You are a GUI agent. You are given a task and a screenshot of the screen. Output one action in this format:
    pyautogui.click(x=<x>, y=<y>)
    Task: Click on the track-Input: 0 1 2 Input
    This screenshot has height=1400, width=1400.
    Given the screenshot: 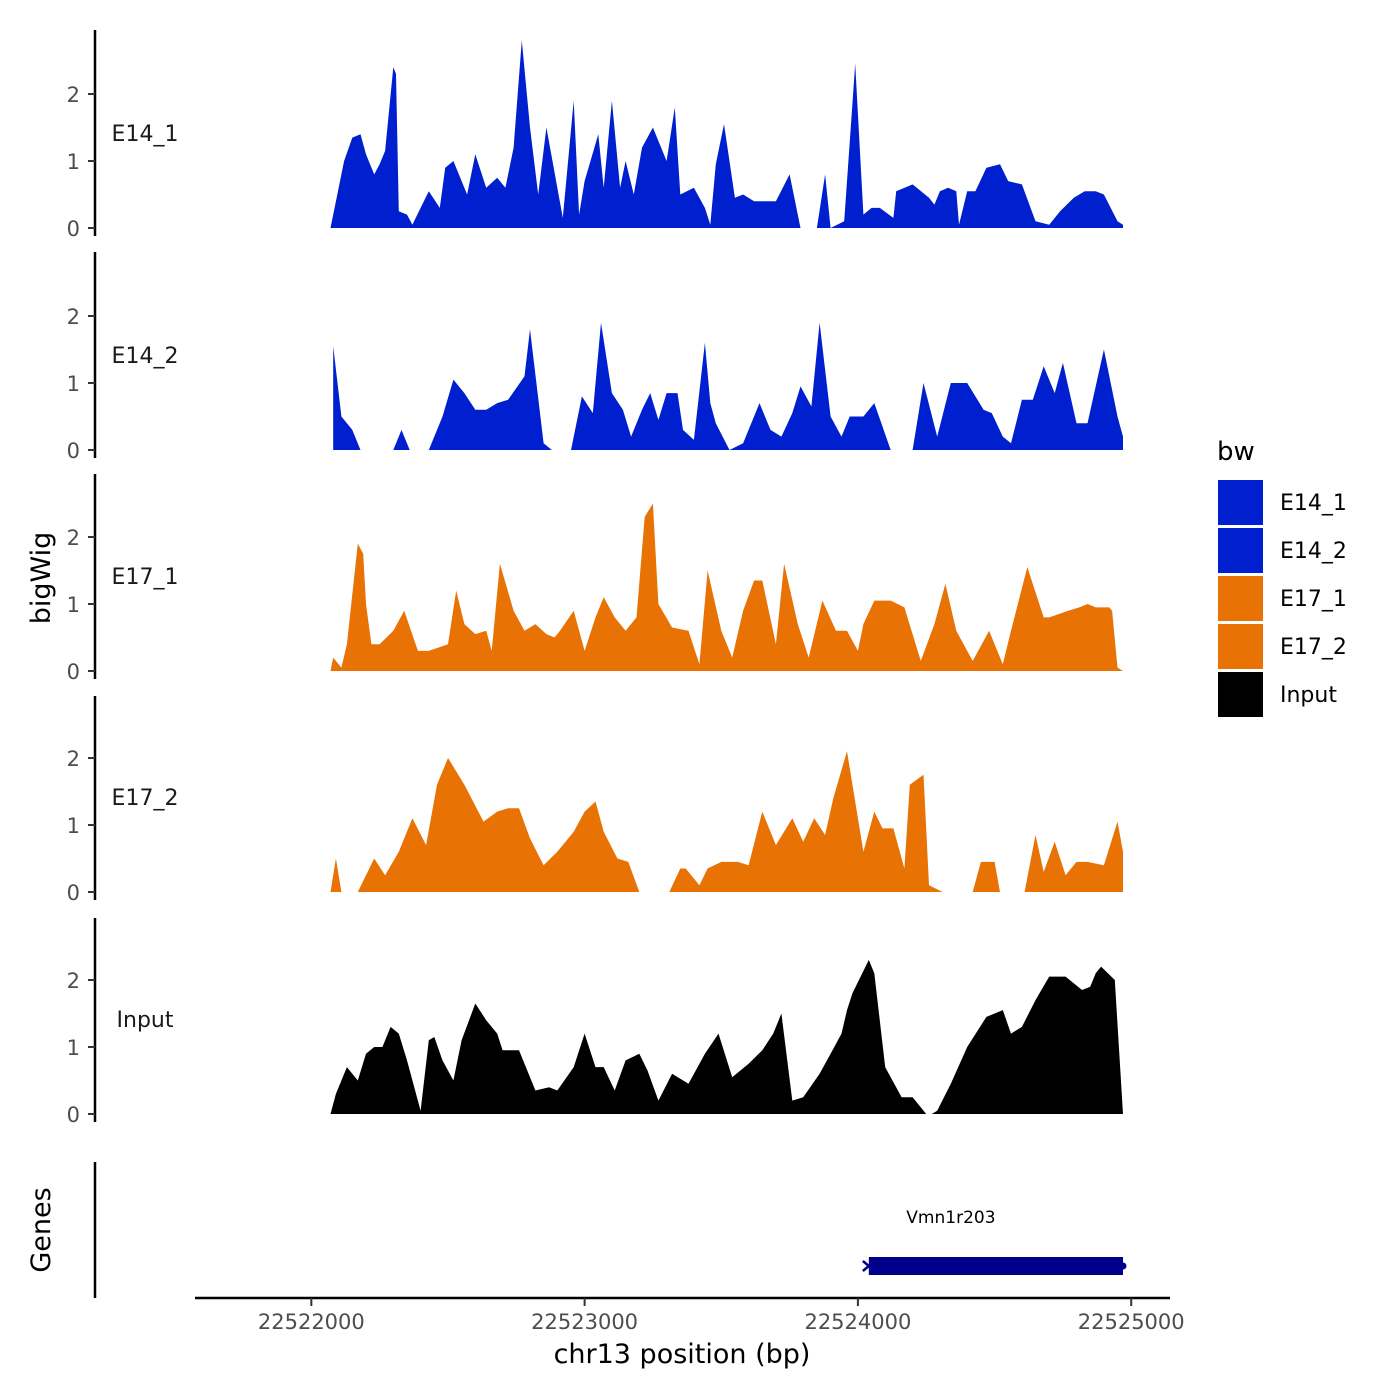 What is the action you would take?
    pyautogui.click(x=595, y=1022)
    